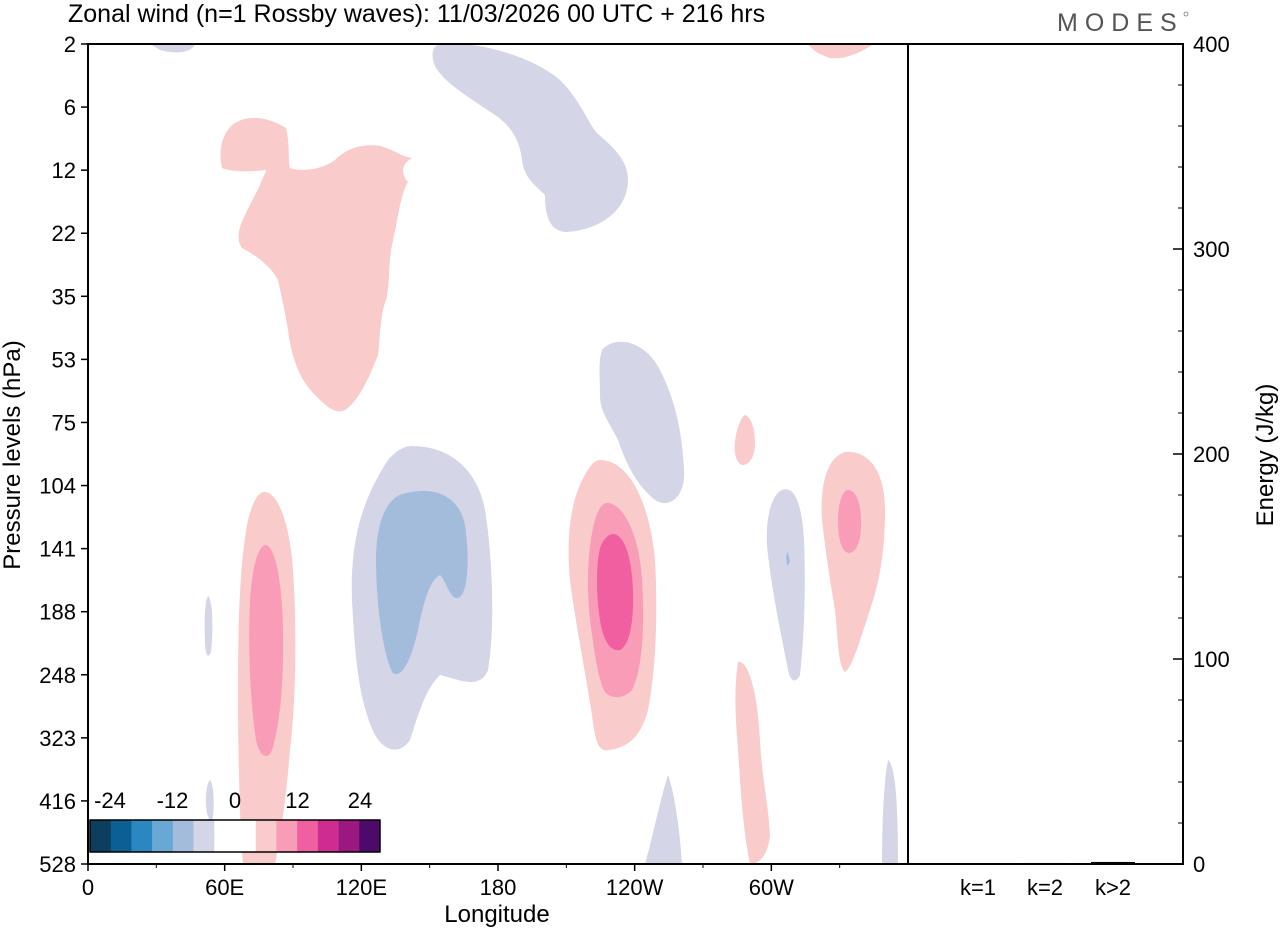 Image resolution: width=1280 pixels, height=930 pixels. Describe the element at coordinates (663, 819) in the screenshot. I see `negative-region-bottom-center` at that location.